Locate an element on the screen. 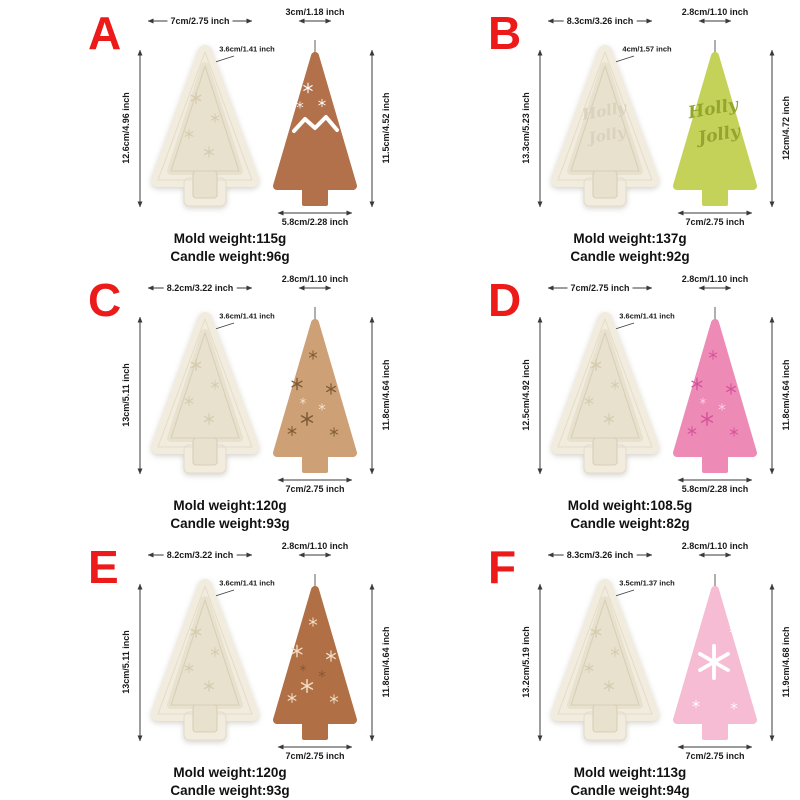  weight-info: Mold weight:108.5g Candle weight:82g is located at coordinates (630, 514).